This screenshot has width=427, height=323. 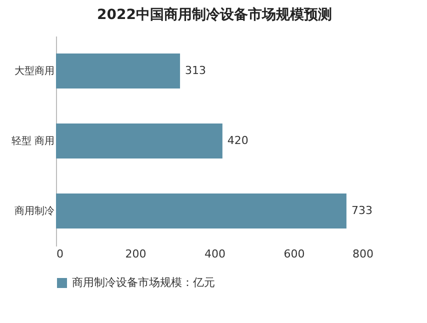 What do you see at coordinates (32, 141) in the screenshot?
I see `y-tick-label: 轻型 商用` at bounding box center [32, 141].